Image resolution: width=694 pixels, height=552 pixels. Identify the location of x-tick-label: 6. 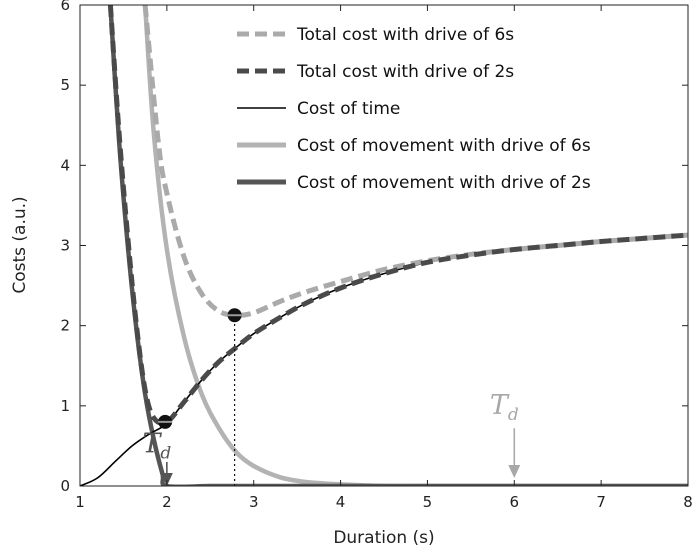
(515, 502).